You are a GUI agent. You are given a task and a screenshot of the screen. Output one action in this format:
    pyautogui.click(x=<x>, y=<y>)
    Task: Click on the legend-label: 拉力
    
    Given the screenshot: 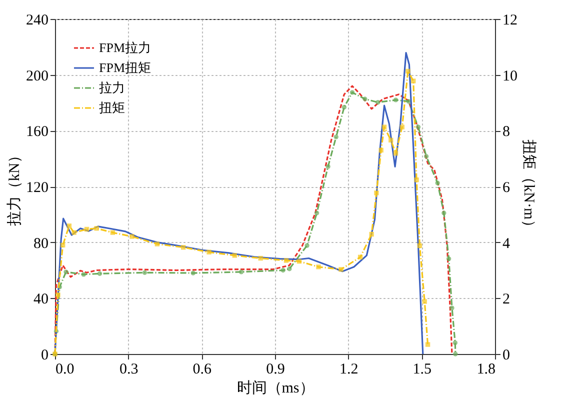 What is the action you would take?
    pyautogui.click(x=112, y=87)
    